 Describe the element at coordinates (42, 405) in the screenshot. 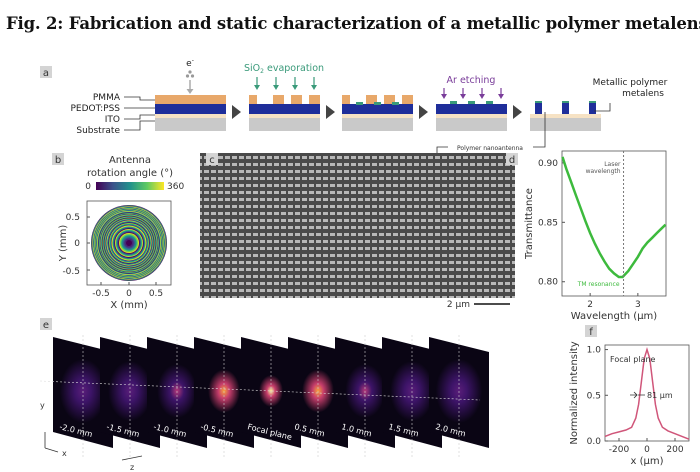

I see `axis-y-label: y` at that location.